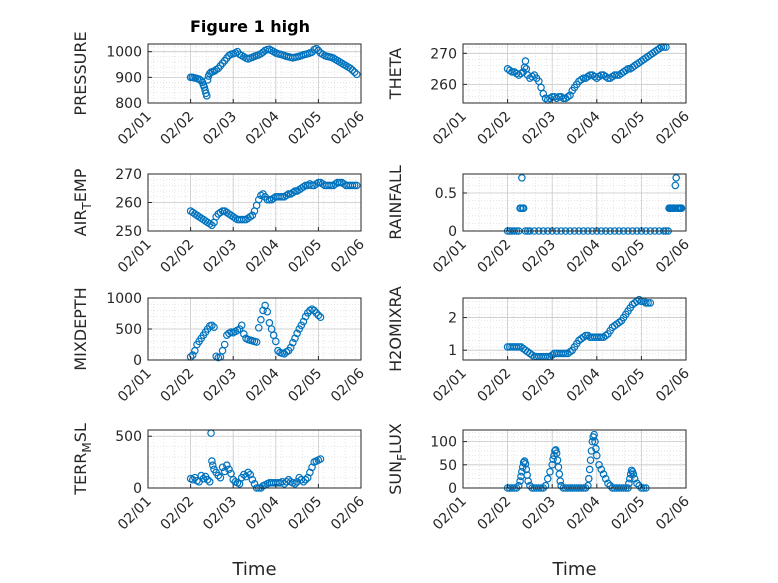 The width and height of the screenshot is (778, 583). What do you see at coordinates (124, 53) in the screenshot?
I see `y-tick-label: 1000` at bounding box center [124, 53].